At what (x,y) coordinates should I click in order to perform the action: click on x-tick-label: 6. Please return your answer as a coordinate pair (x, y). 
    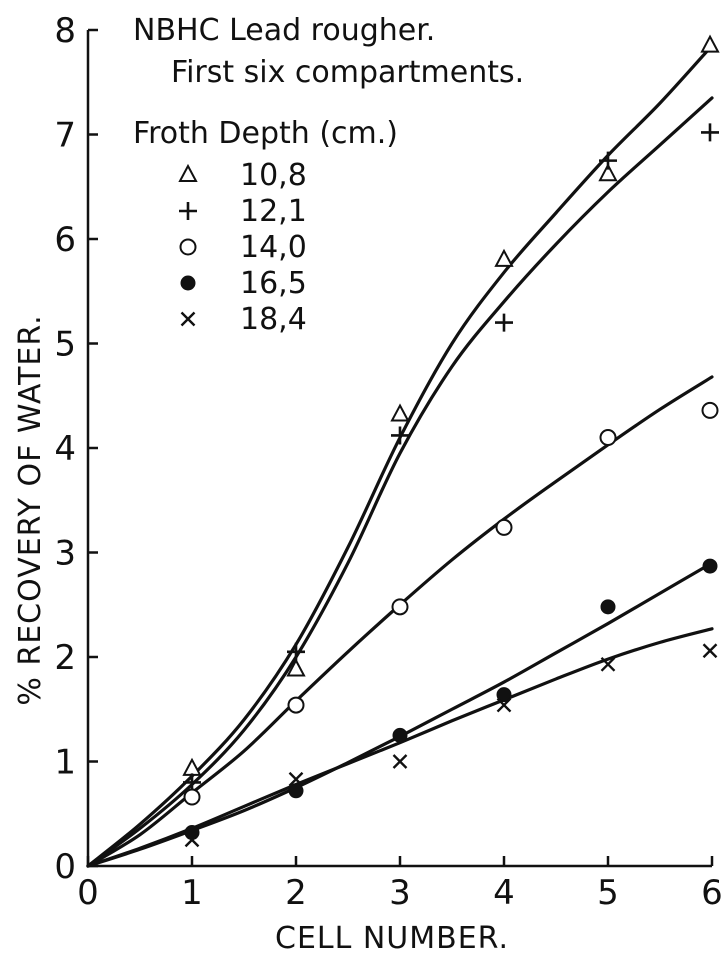
    Looking at the image, I should click on (712, 893).